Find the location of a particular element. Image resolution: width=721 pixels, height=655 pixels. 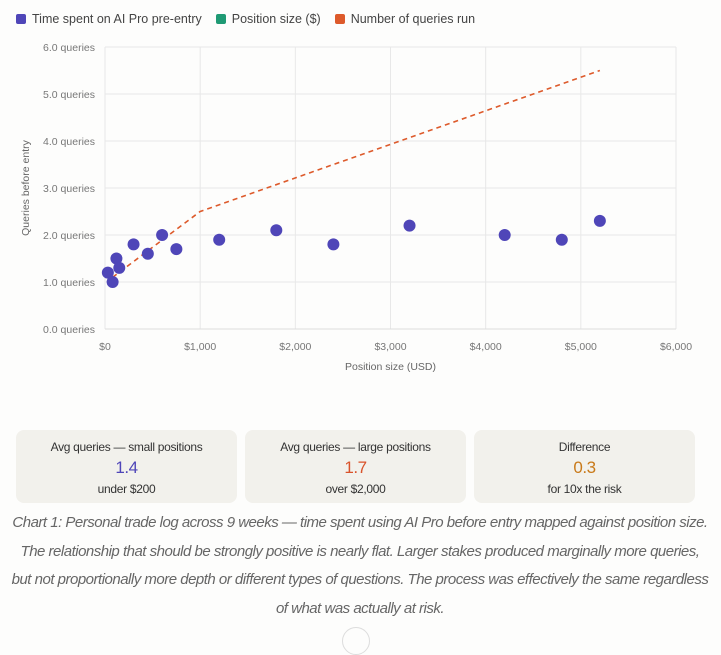

x-tick-label: $4,000 is located at coordinates (486, 347).